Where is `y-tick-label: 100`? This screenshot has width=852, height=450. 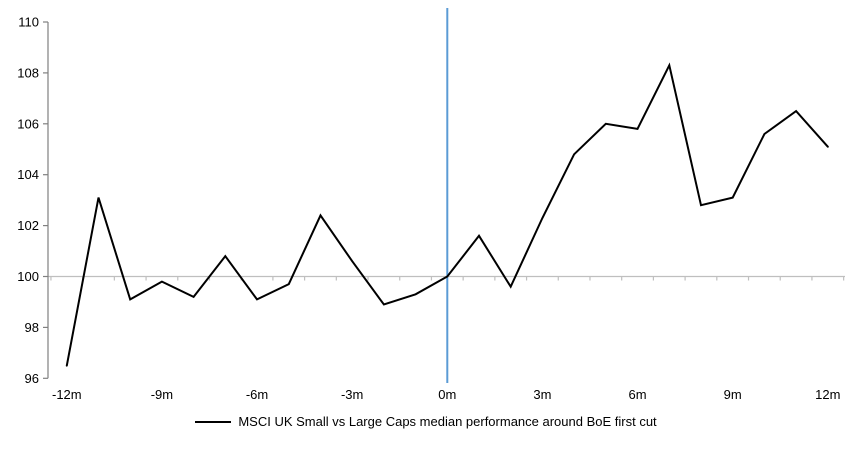 y-tick-label: 100 is located at coordinates (28, 276).